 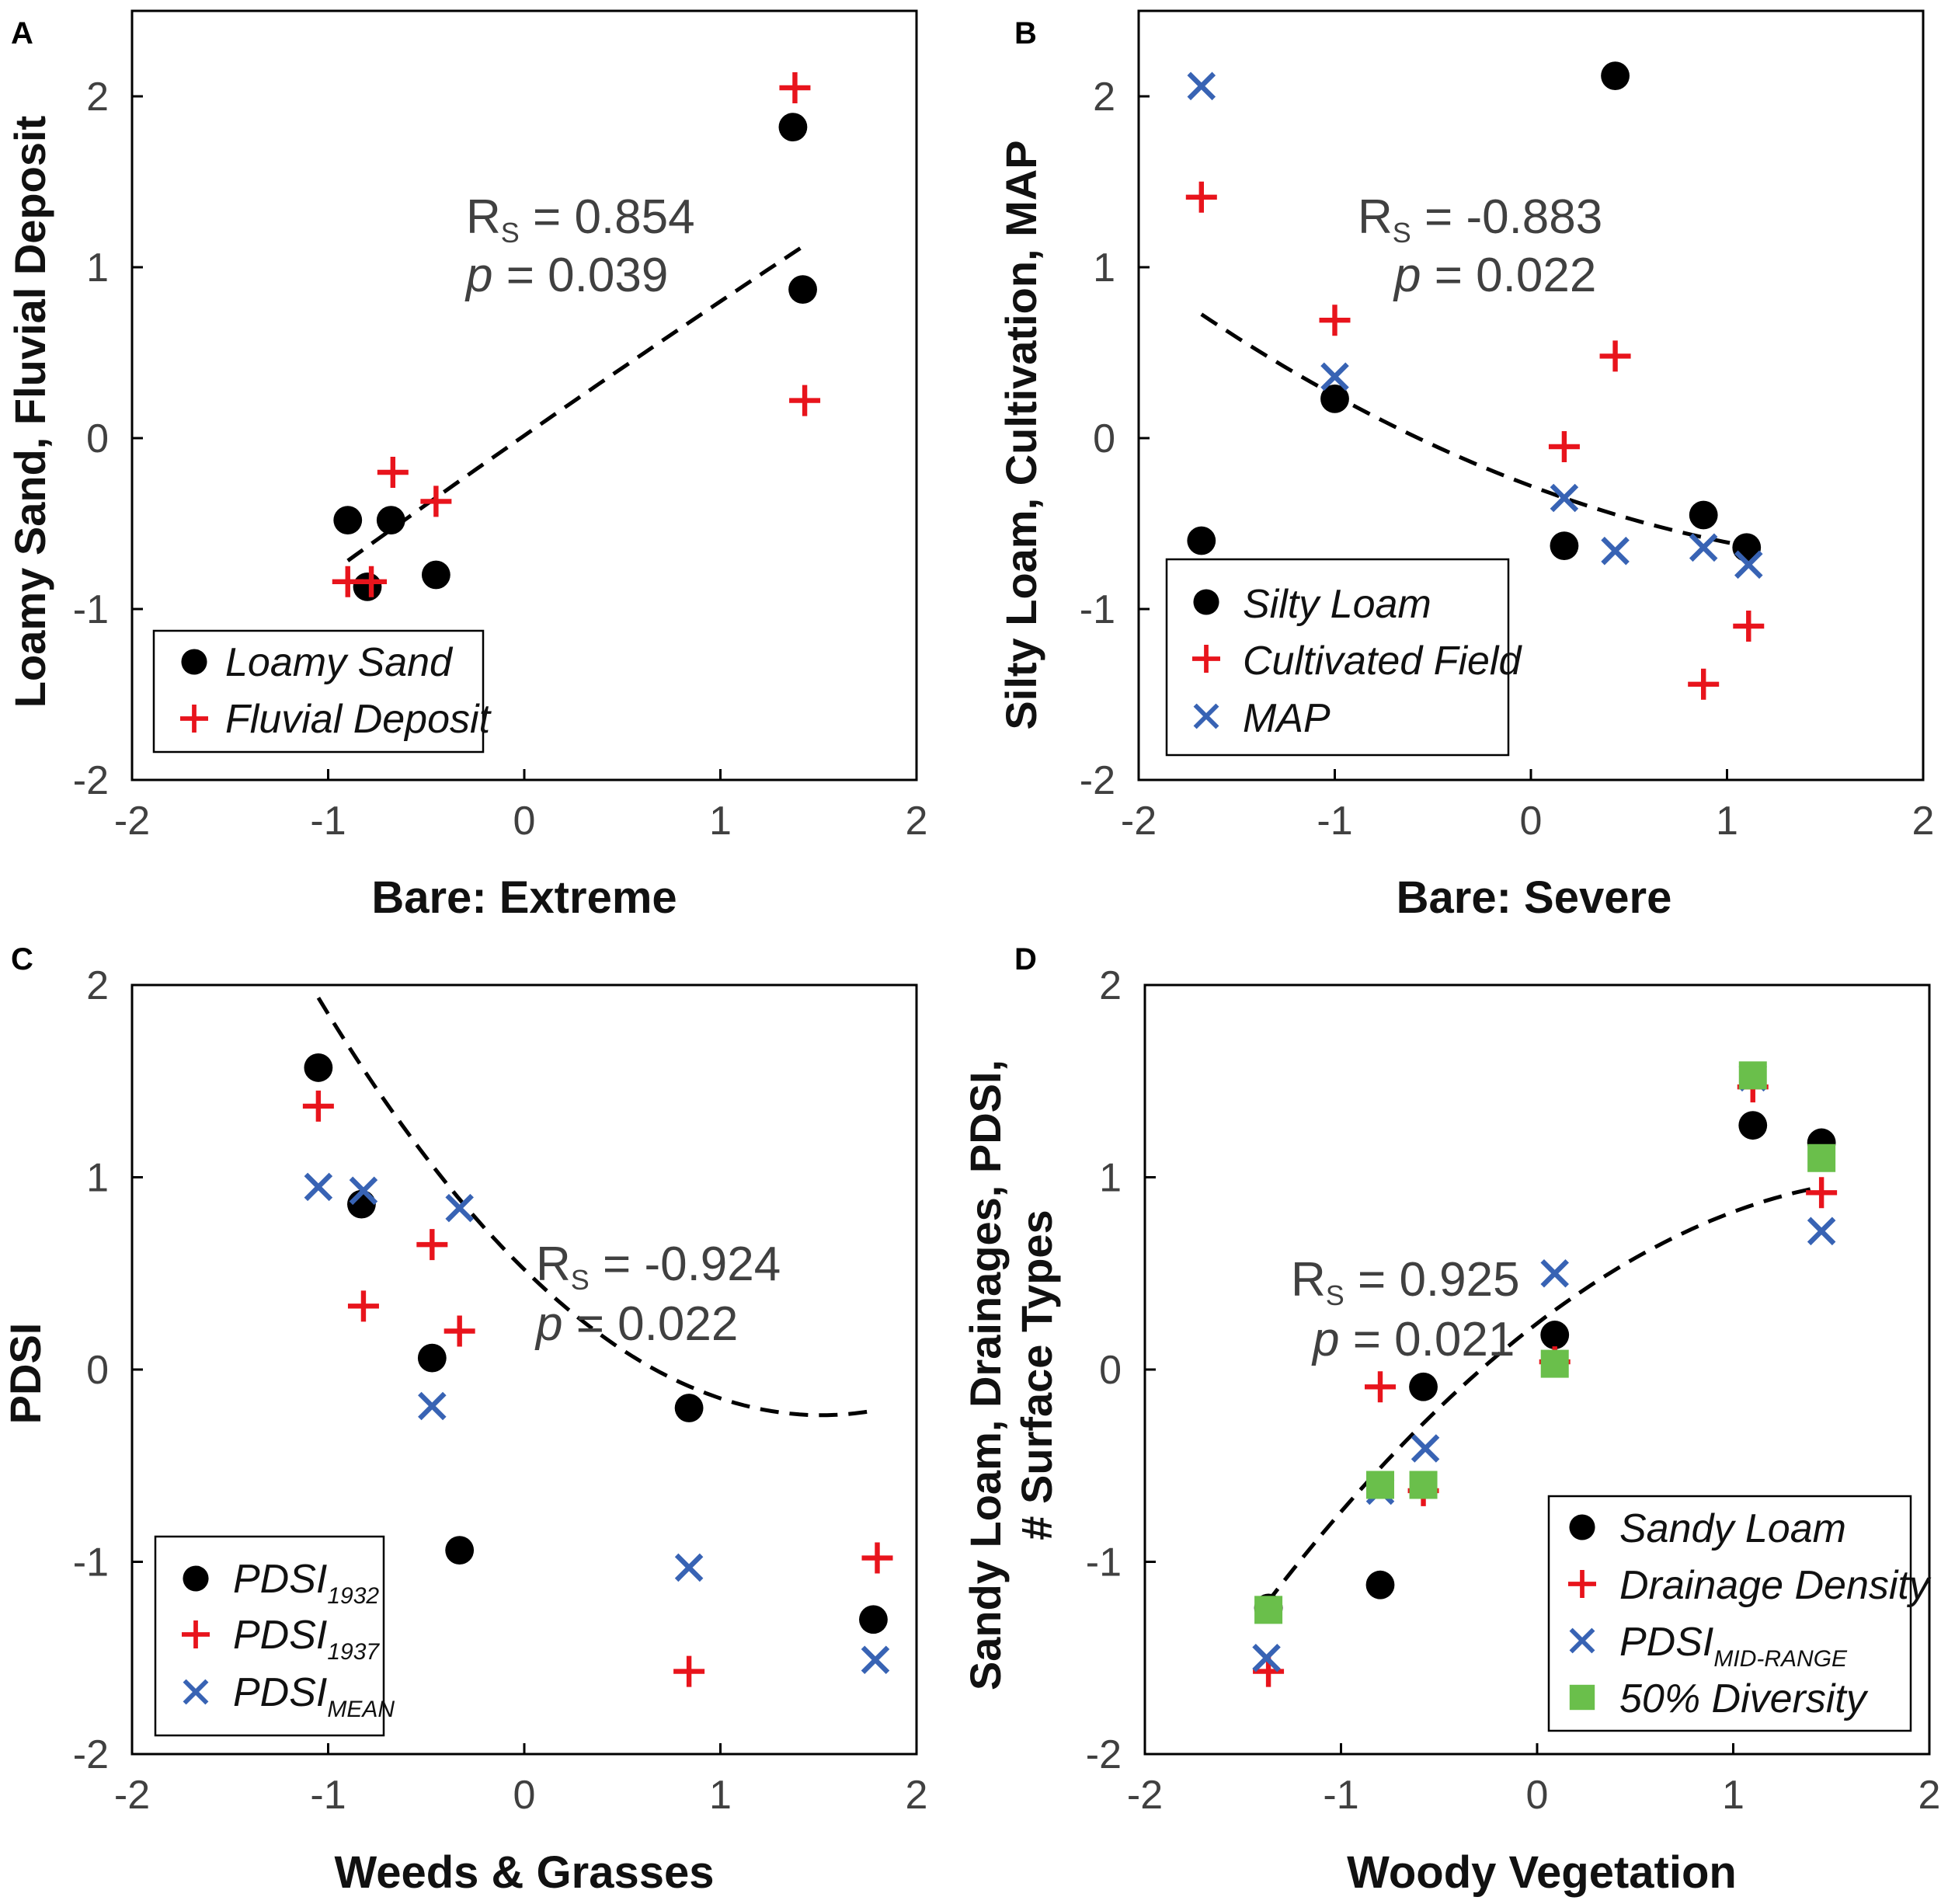 What do you see at coordinates (1582, 1527) in the screenshot?
I see `legend-symbol-sandy-loam` at bounding box center [1582, 1527].